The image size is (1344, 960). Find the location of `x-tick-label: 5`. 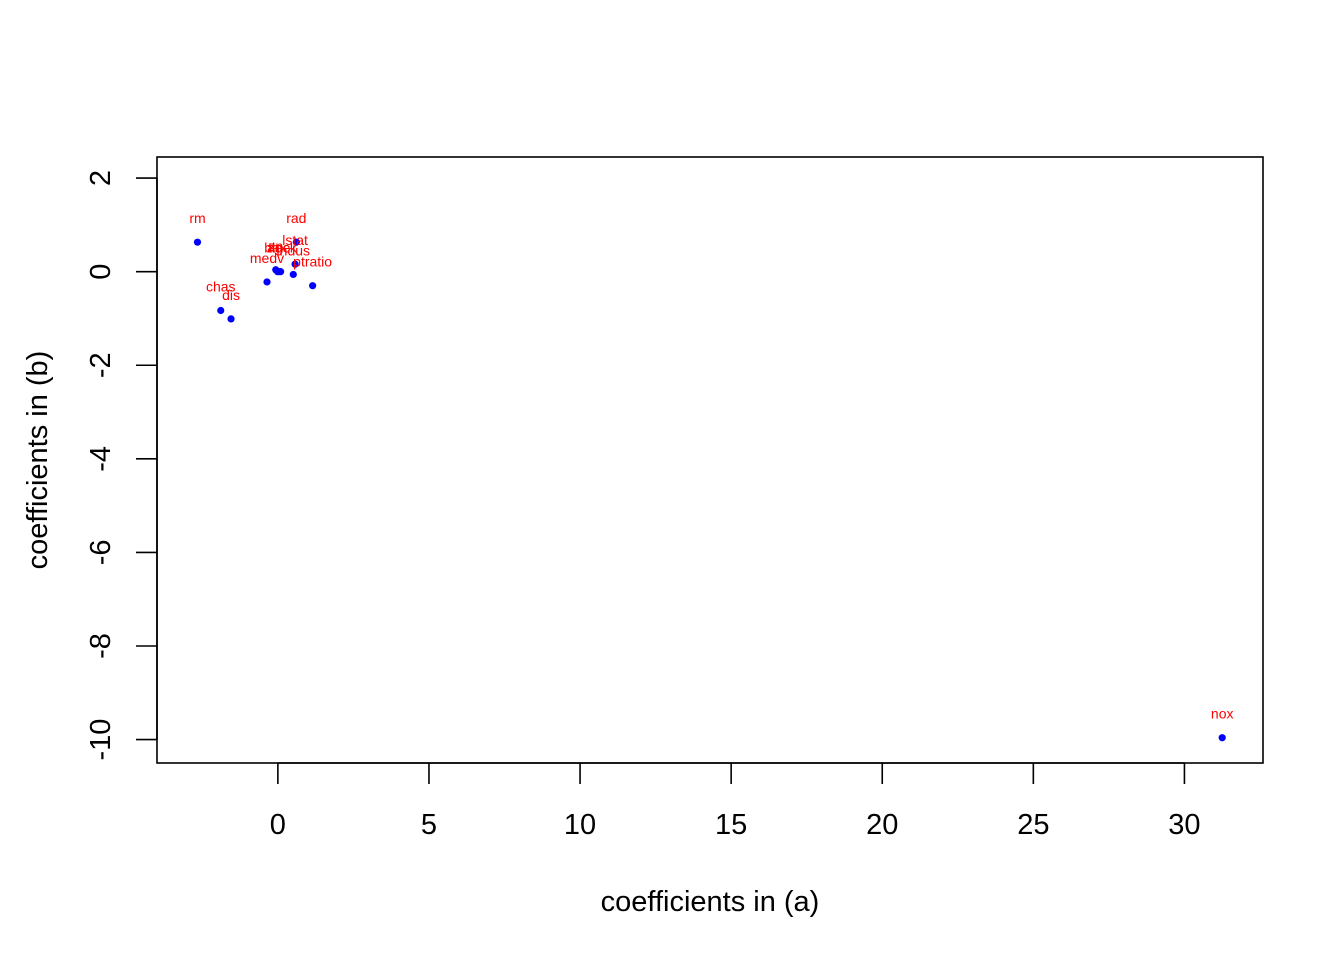

x-tick-label: 5 is located at coordinates (429, 825).